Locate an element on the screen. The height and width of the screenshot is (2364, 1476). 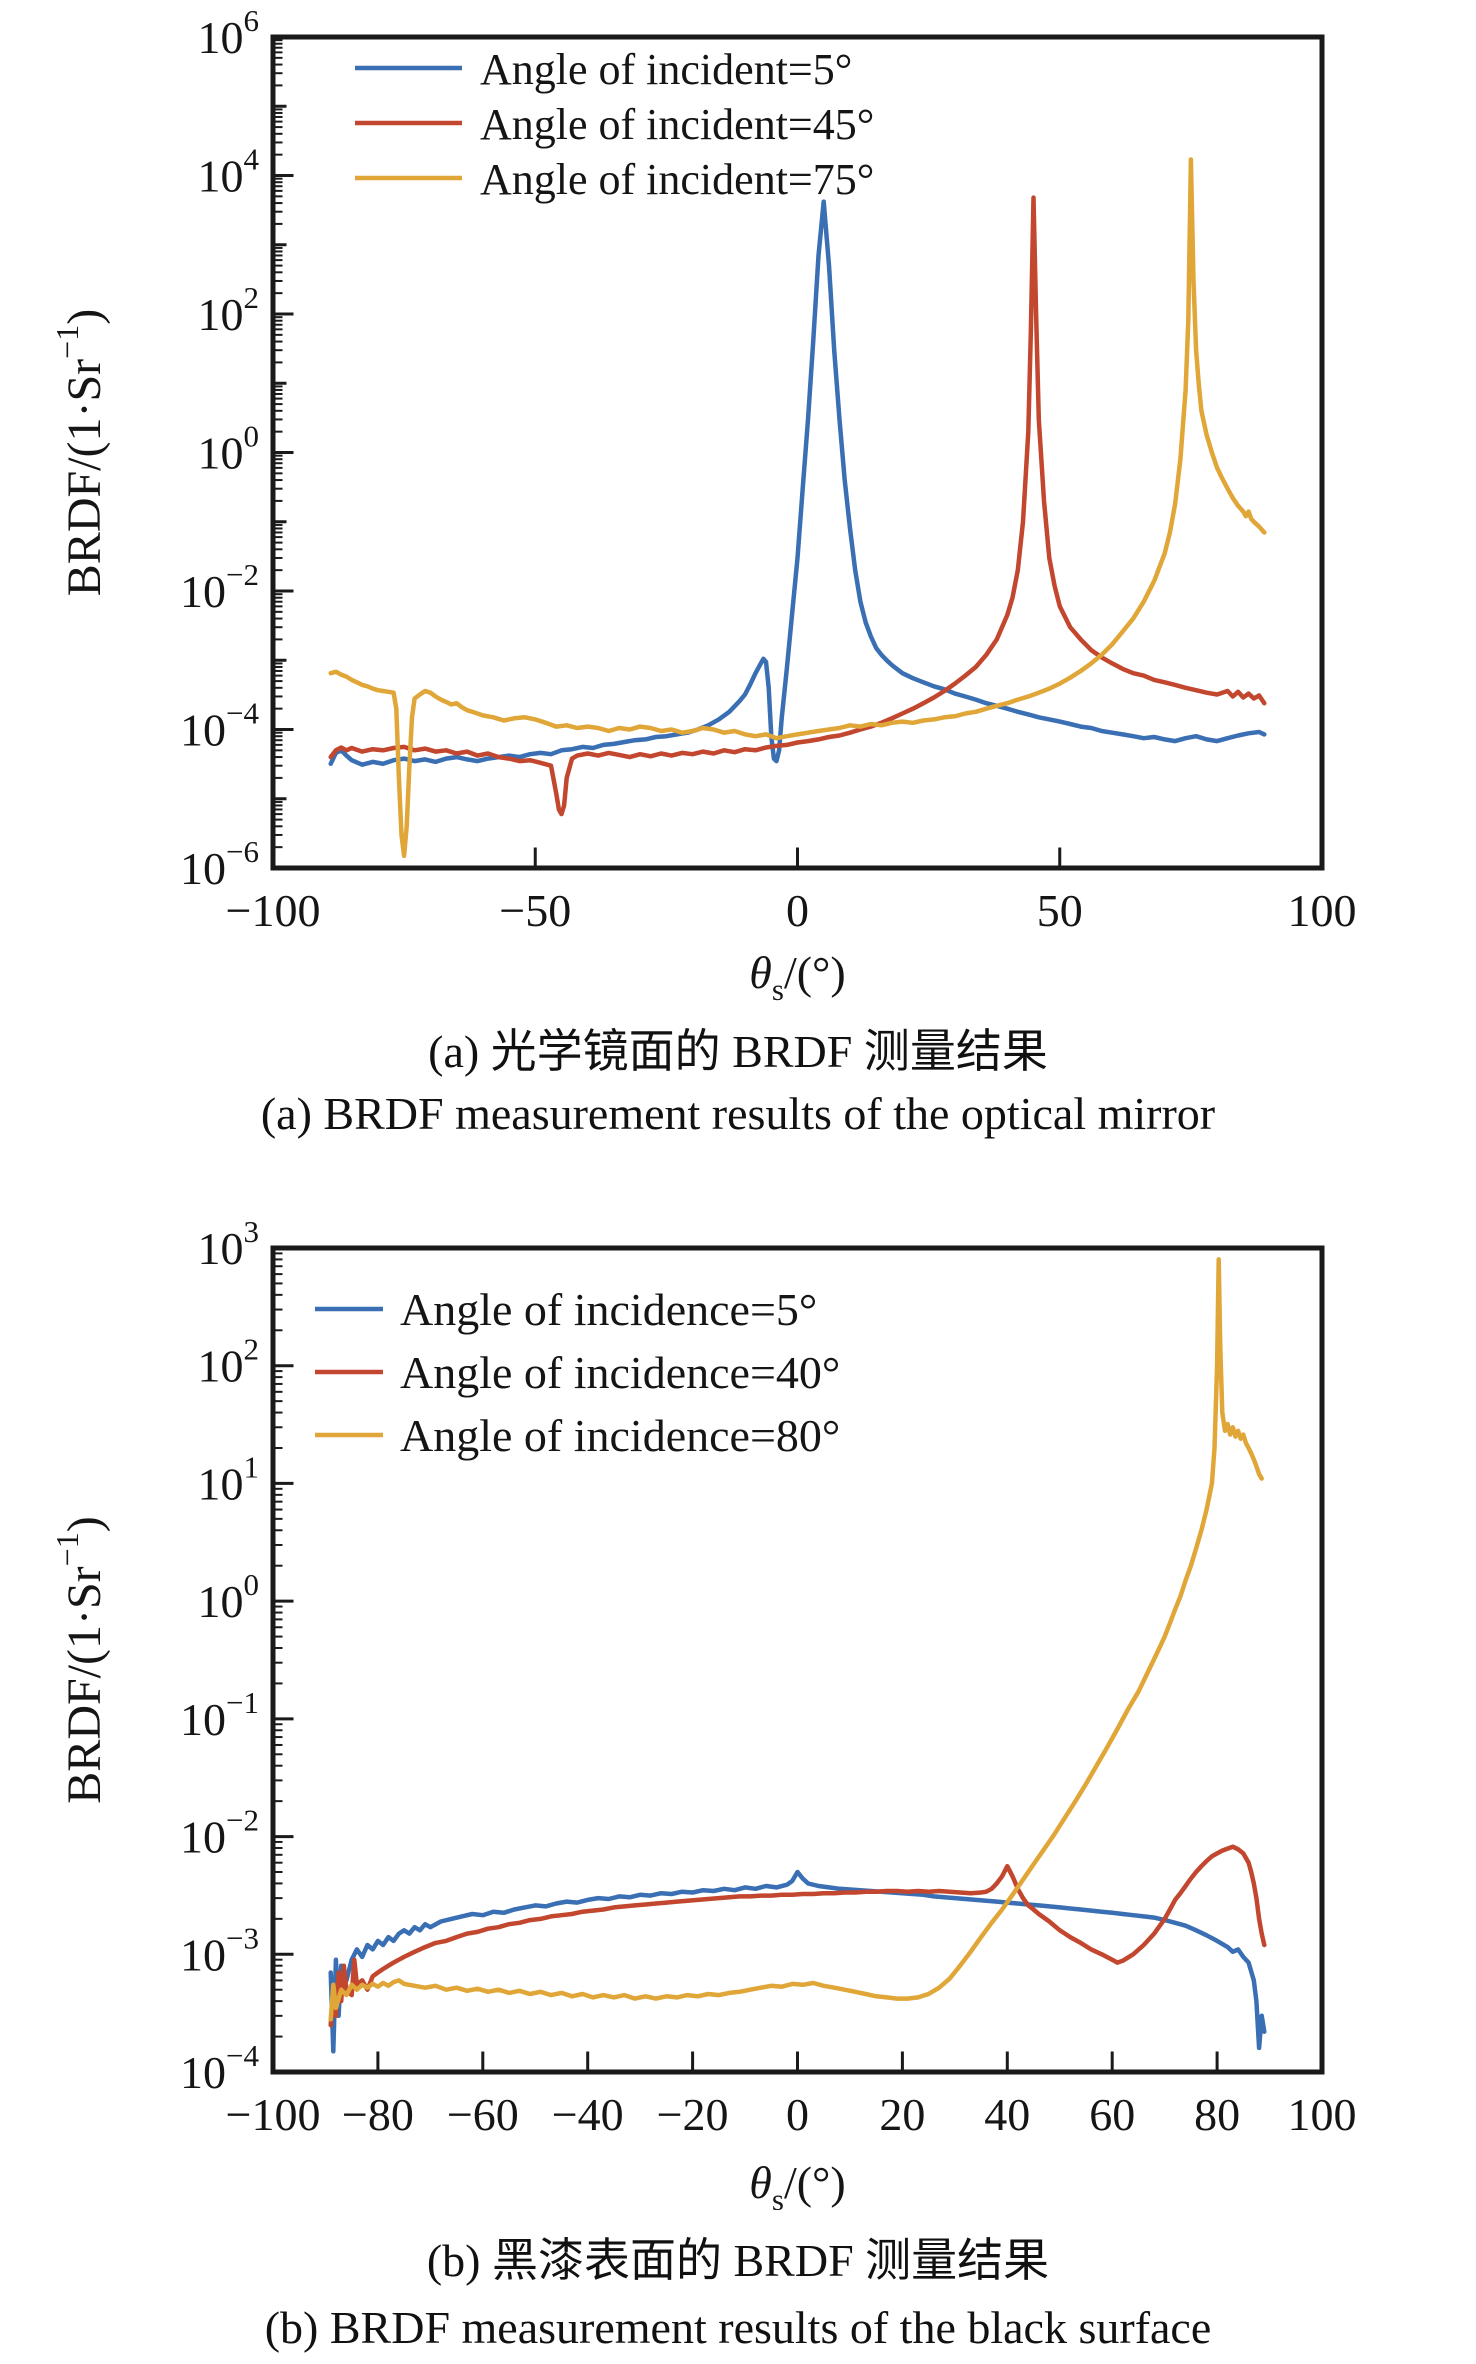
x-tick-label: 80 is located at coordinates (1217, 2114).